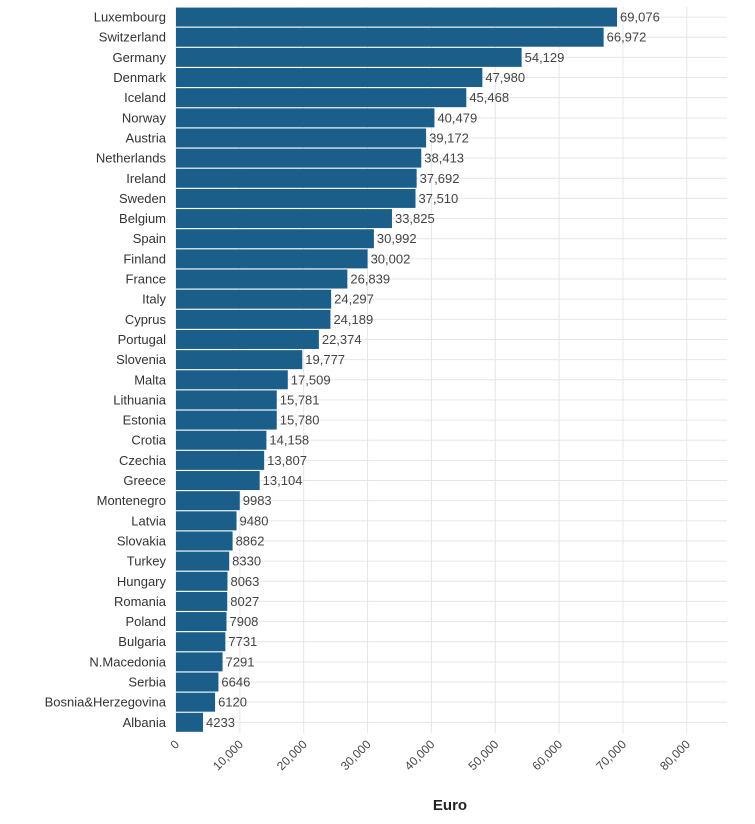 The width and height of the screenshot is (755, 824). I want to click on value-label: 24,297, so click(354, 299).